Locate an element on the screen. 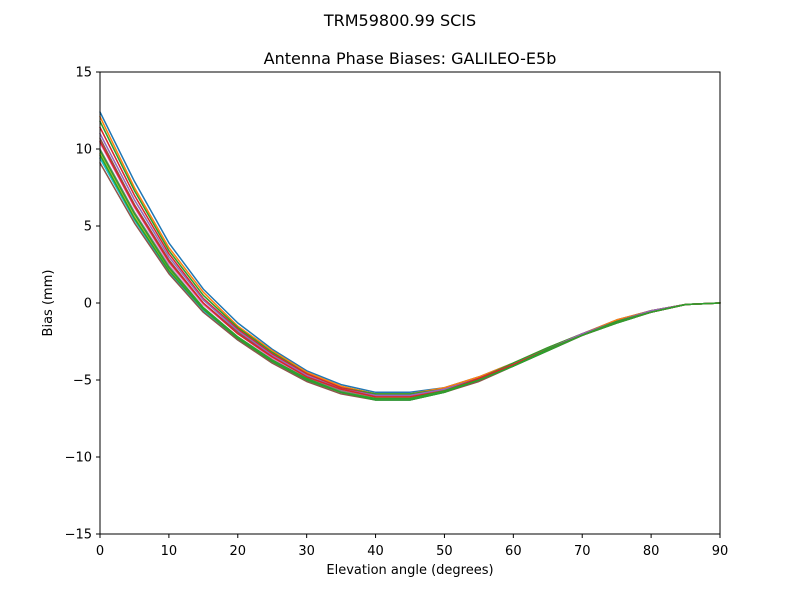 The image size is (800, 600). x-axis-label: Elevation angle (degrees) is located at coordinates (409, 570).